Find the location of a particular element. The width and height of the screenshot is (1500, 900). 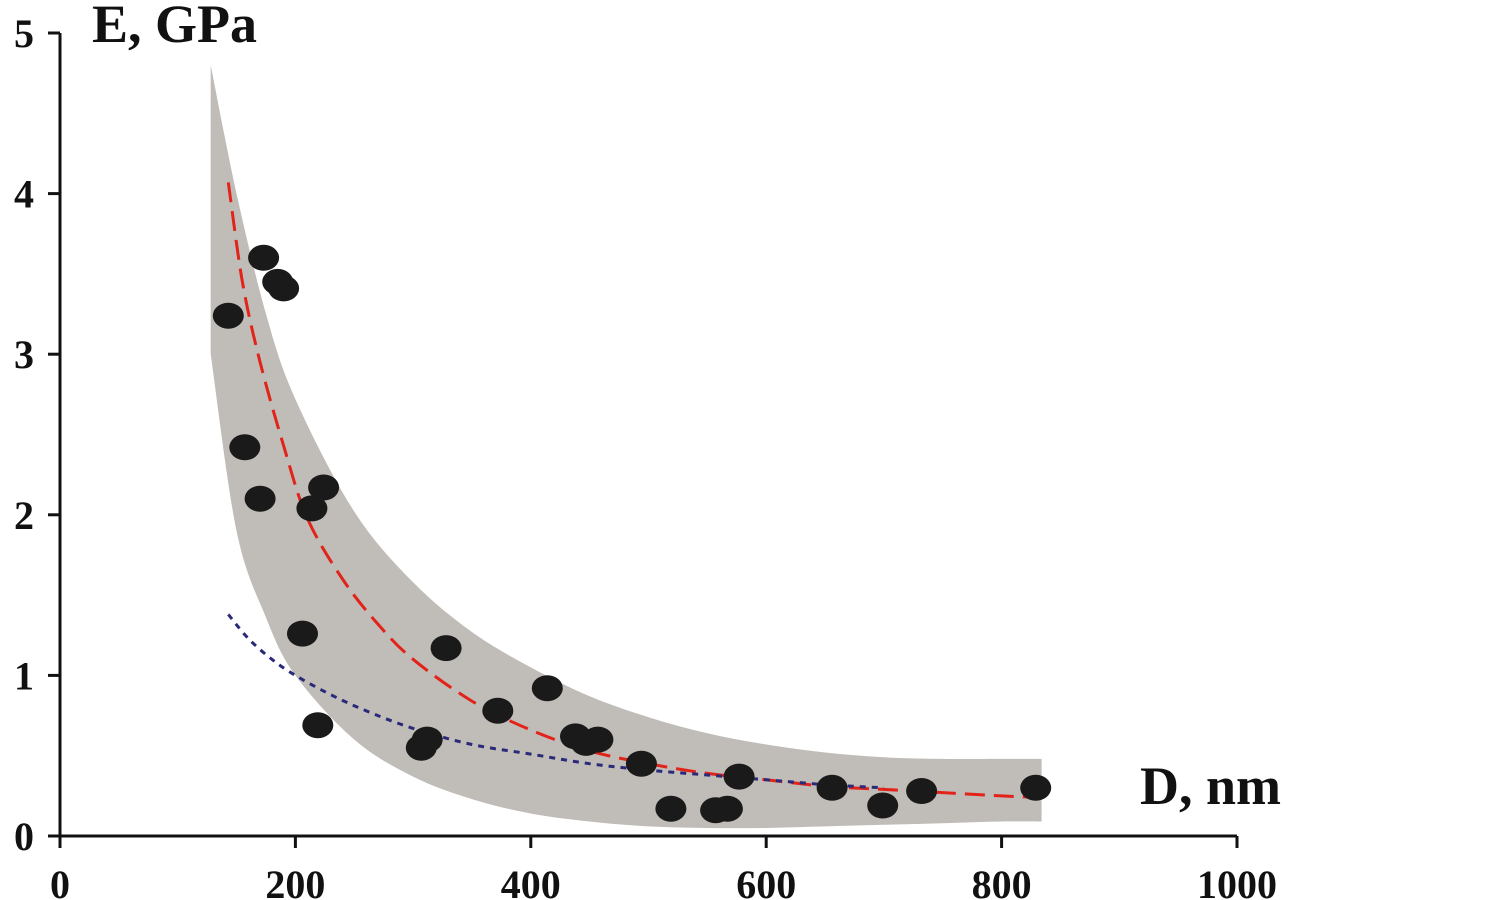

fit-curve-dotted is located at coordinates (555, 701).